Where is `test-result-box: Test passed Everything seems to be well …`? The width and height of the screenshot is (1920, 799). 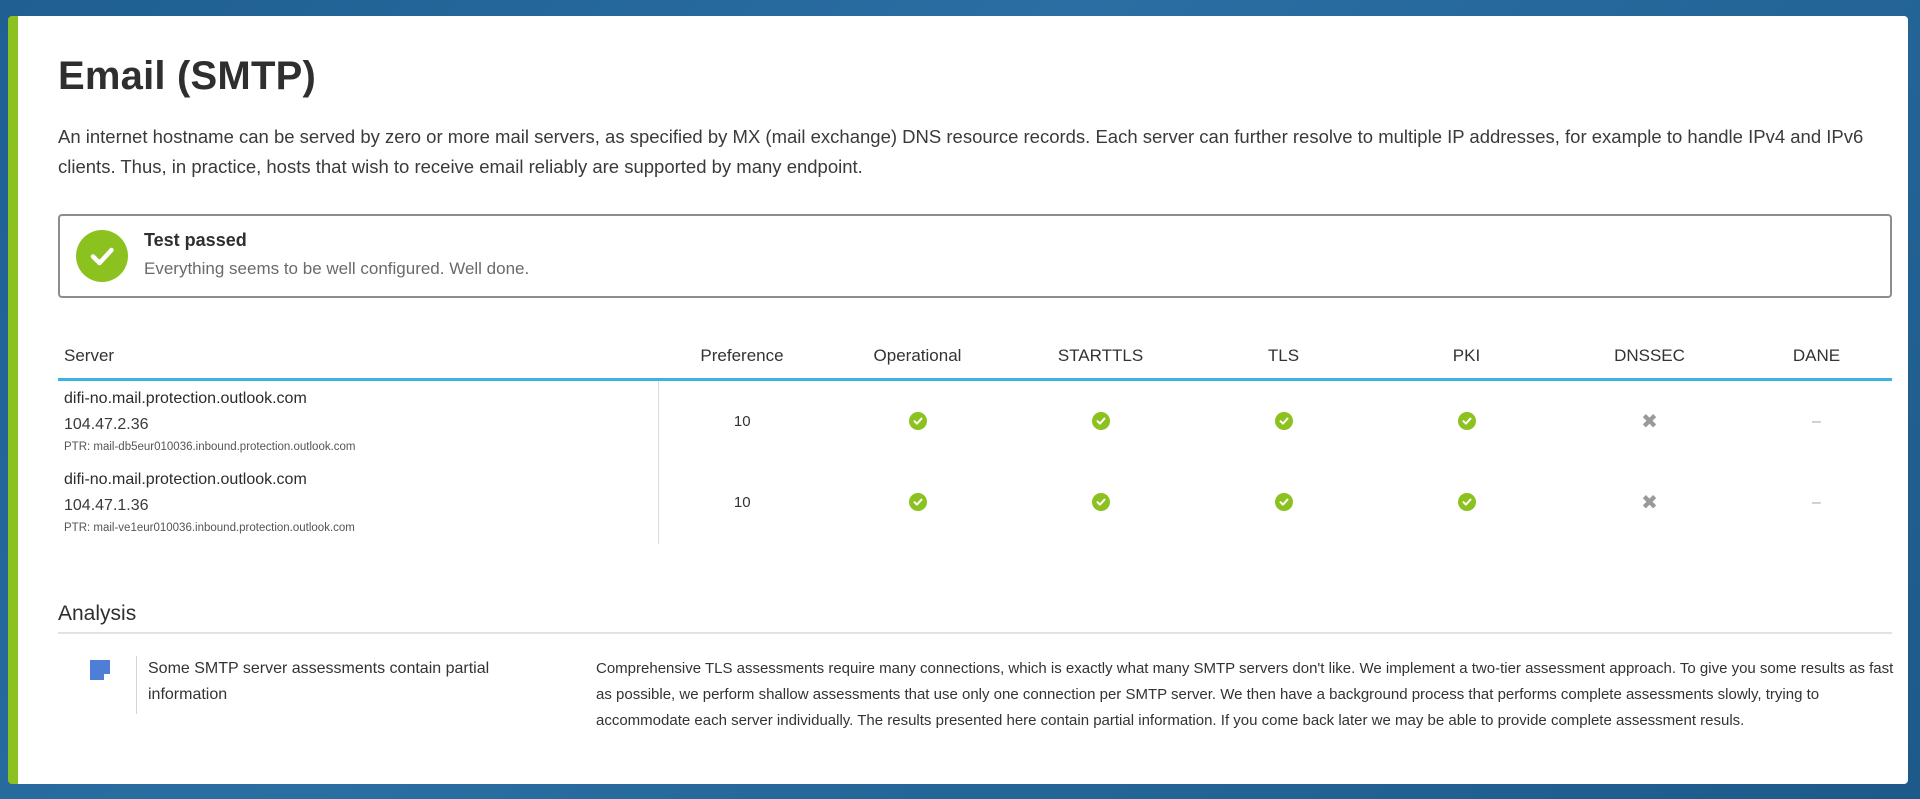 test-result-box: Test passed Everything seems to be well … is located at coordinates (975, 256).